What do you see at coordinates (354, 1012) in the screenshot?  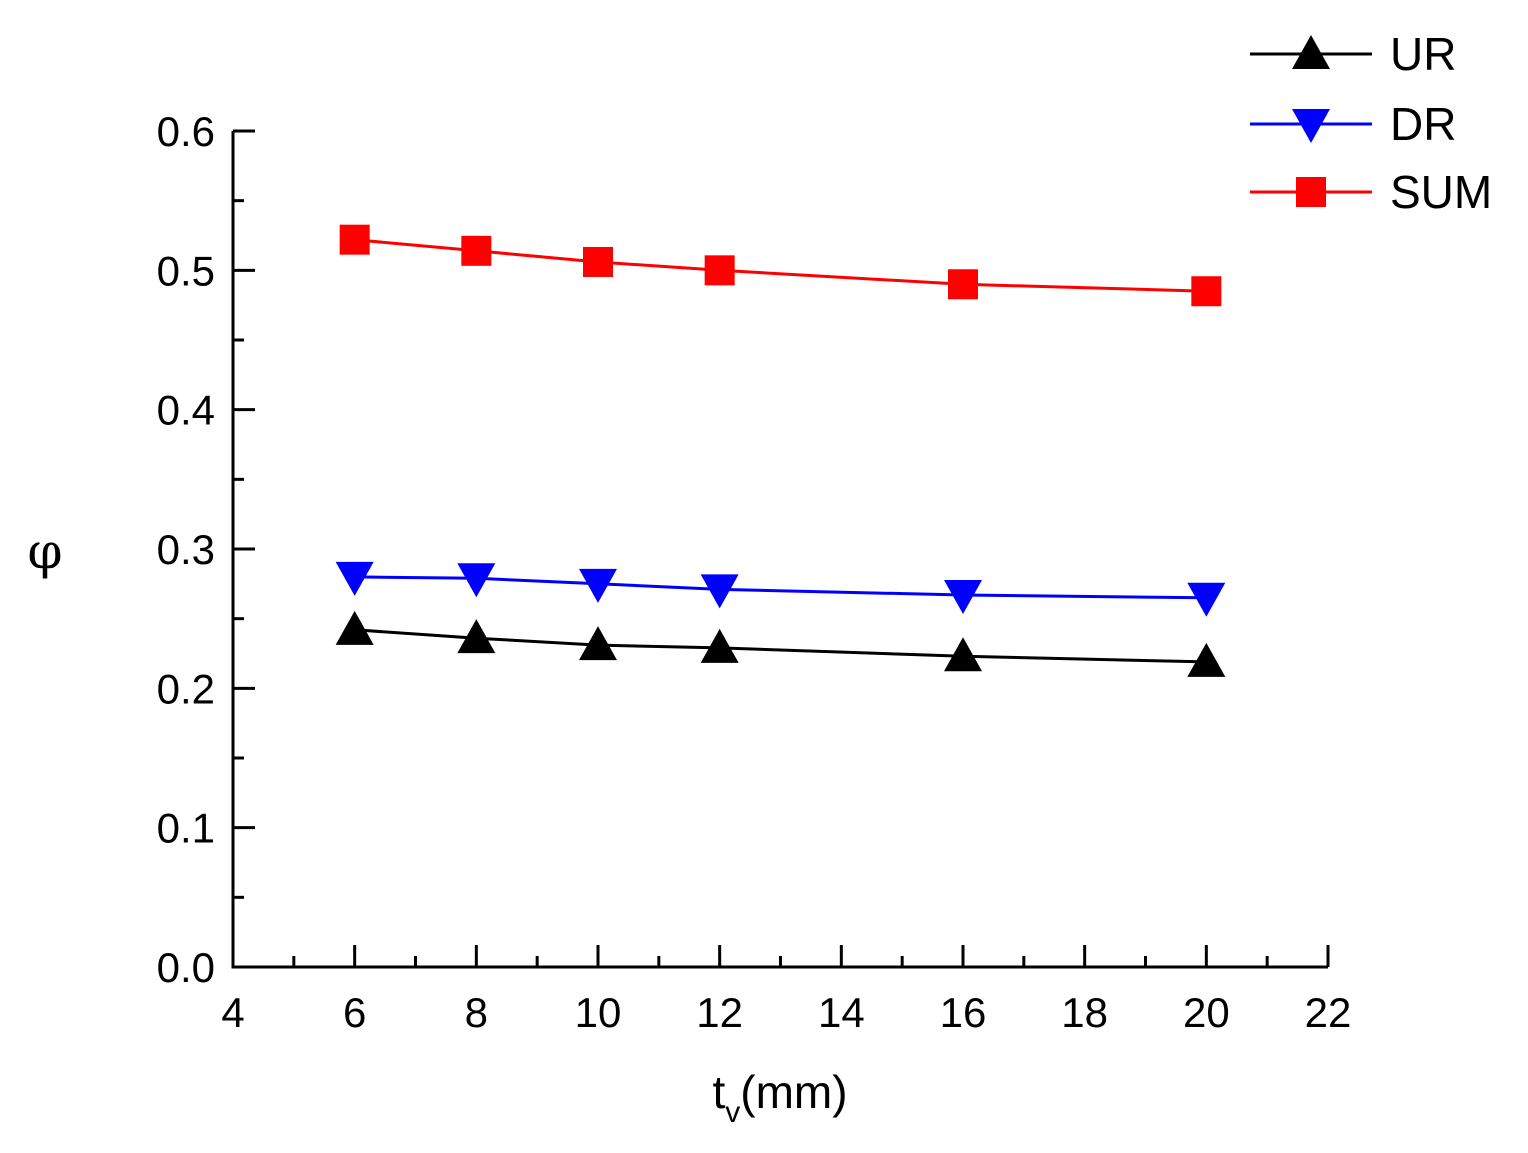 I see `x-tick-label: 6` at bounding box center [354, 1012].